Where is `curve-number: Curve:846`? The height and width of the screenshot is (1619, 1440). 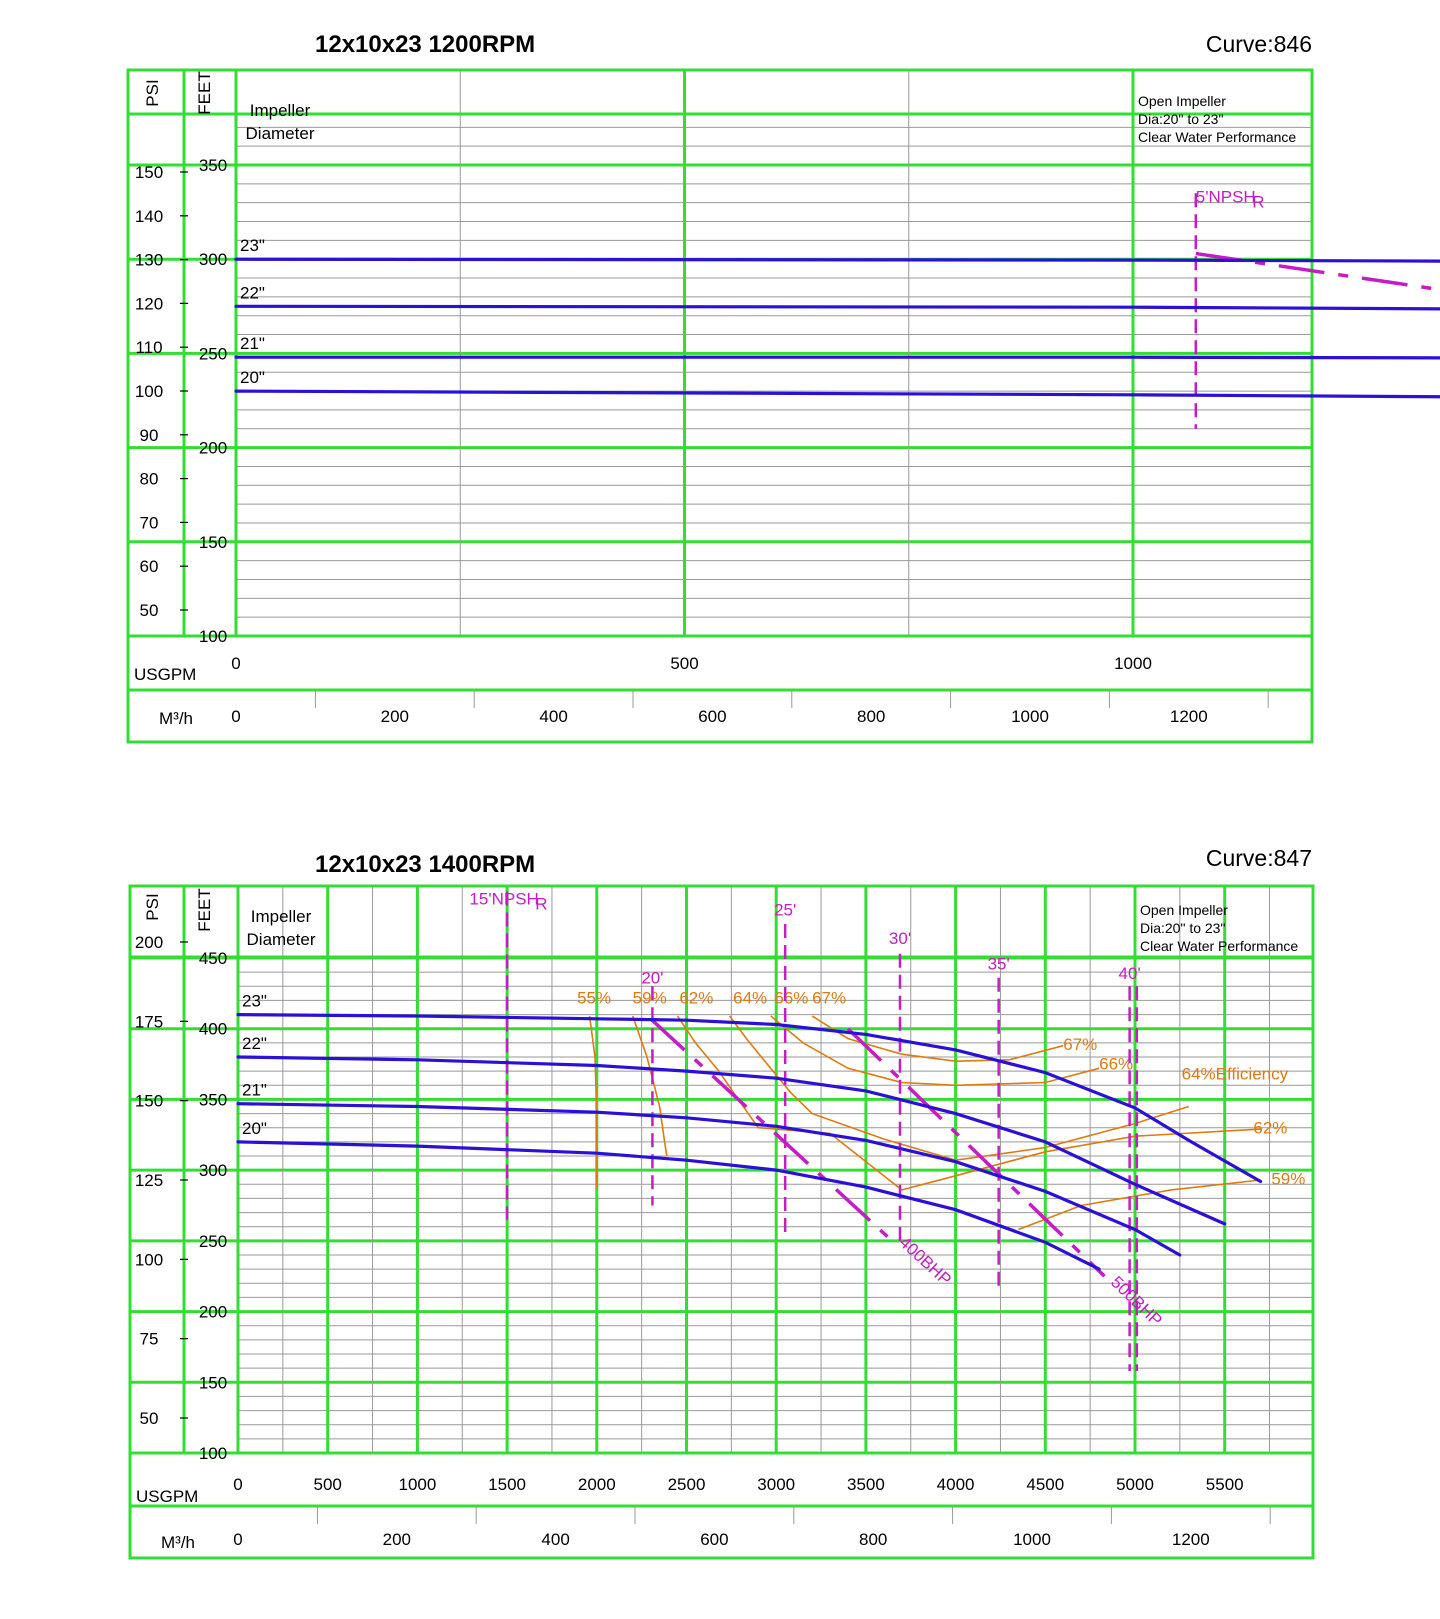 curve-number: Curve:846 is located at coordinates (1259, 44).